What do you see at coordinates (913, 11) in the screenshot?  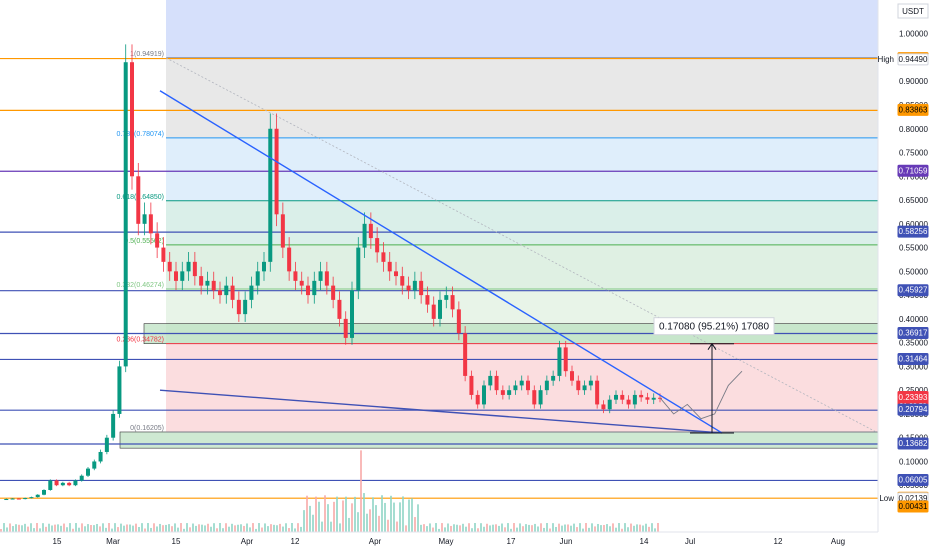 I see `currency-box` at bounding box center [913, 11].